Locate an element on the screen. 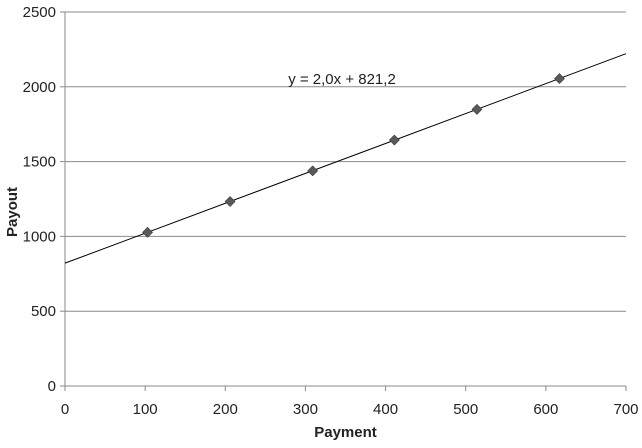 This screenshot has width=642, height=448. y-tick-label-0: 0 is located at coordinates (52, 386).